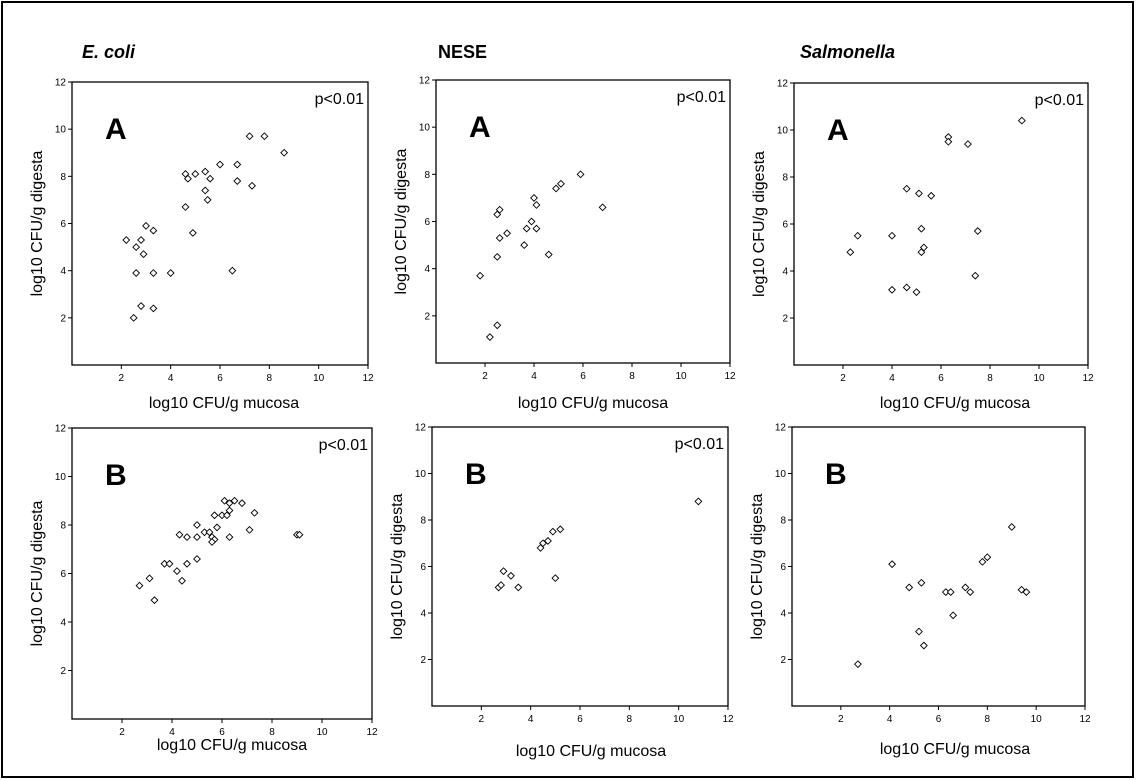  Describe the element at coordinates (476, 474) in the screenshot. I see `panel-letter: B` at that location.